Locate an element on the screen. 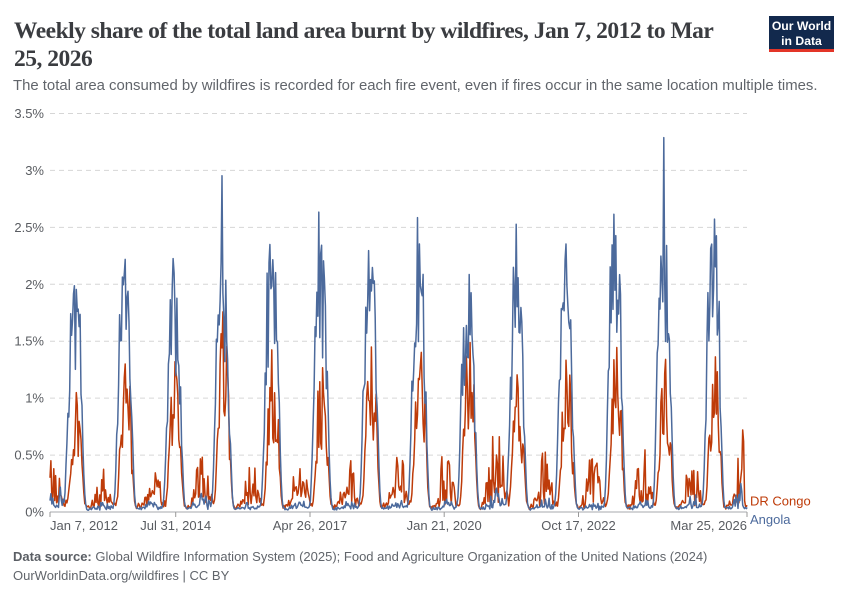  svg-text: Apr 26, 2017 is located at coordinates (310, 525).